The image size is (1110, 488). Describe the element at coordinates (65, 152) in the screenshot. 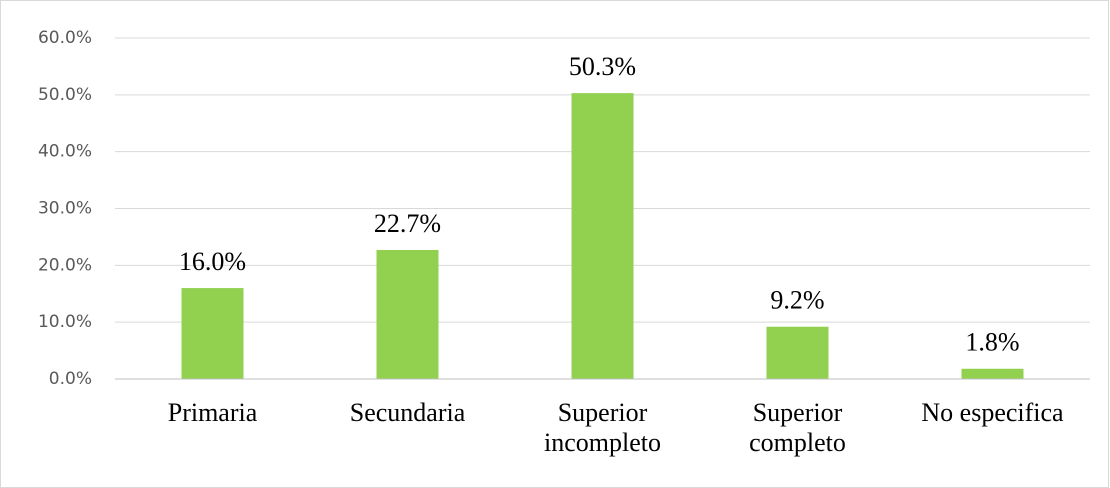

I see `y-tick-label: 40.0%` at that location.